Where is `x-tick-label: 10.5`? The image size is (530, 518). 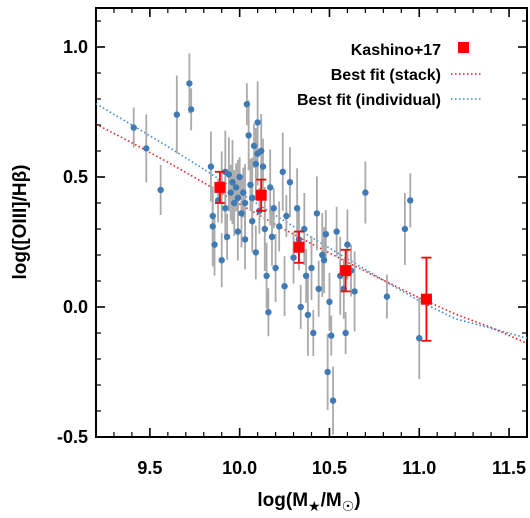
x-tick-label: 10.5 is located at coordinates (329, 468).